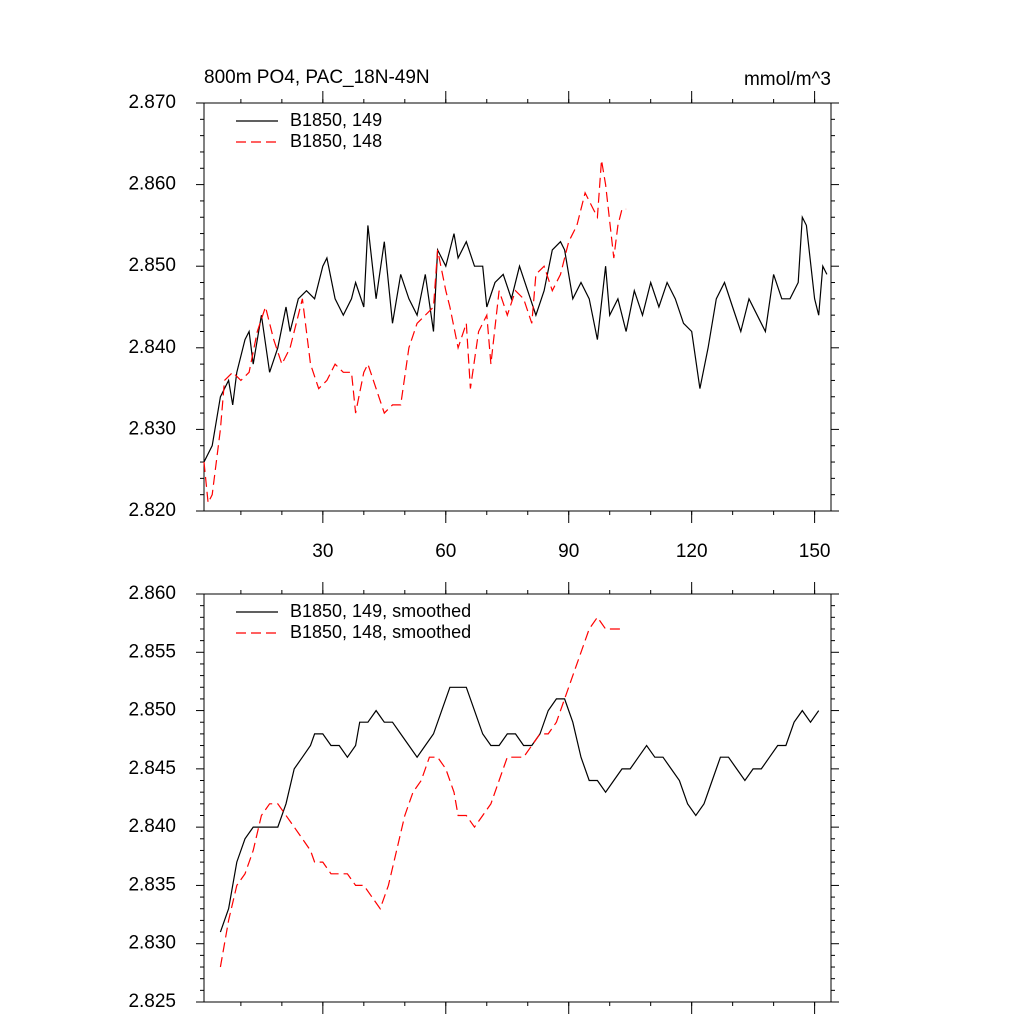 Image resolution: width=1024 pixels, height=1024 pixels. I want to click on chart-title: 800m PO4, PAC_18N-49N, so click(317, 77).